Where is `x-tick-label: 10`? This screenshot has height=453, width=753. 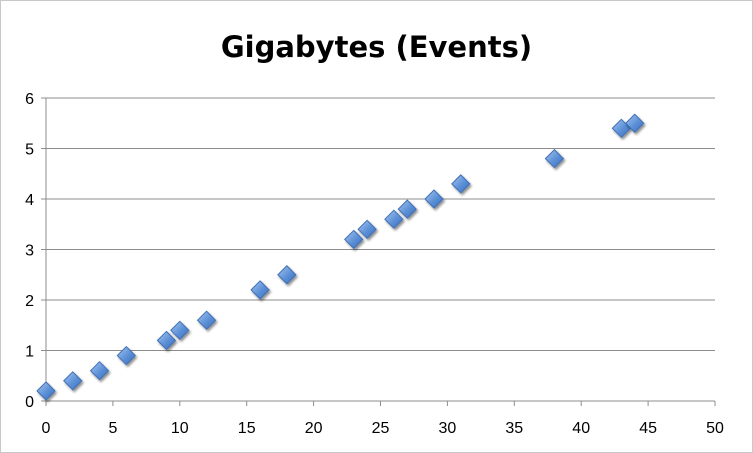 x-tick-label: 10 is located at coordinates (180, 428).